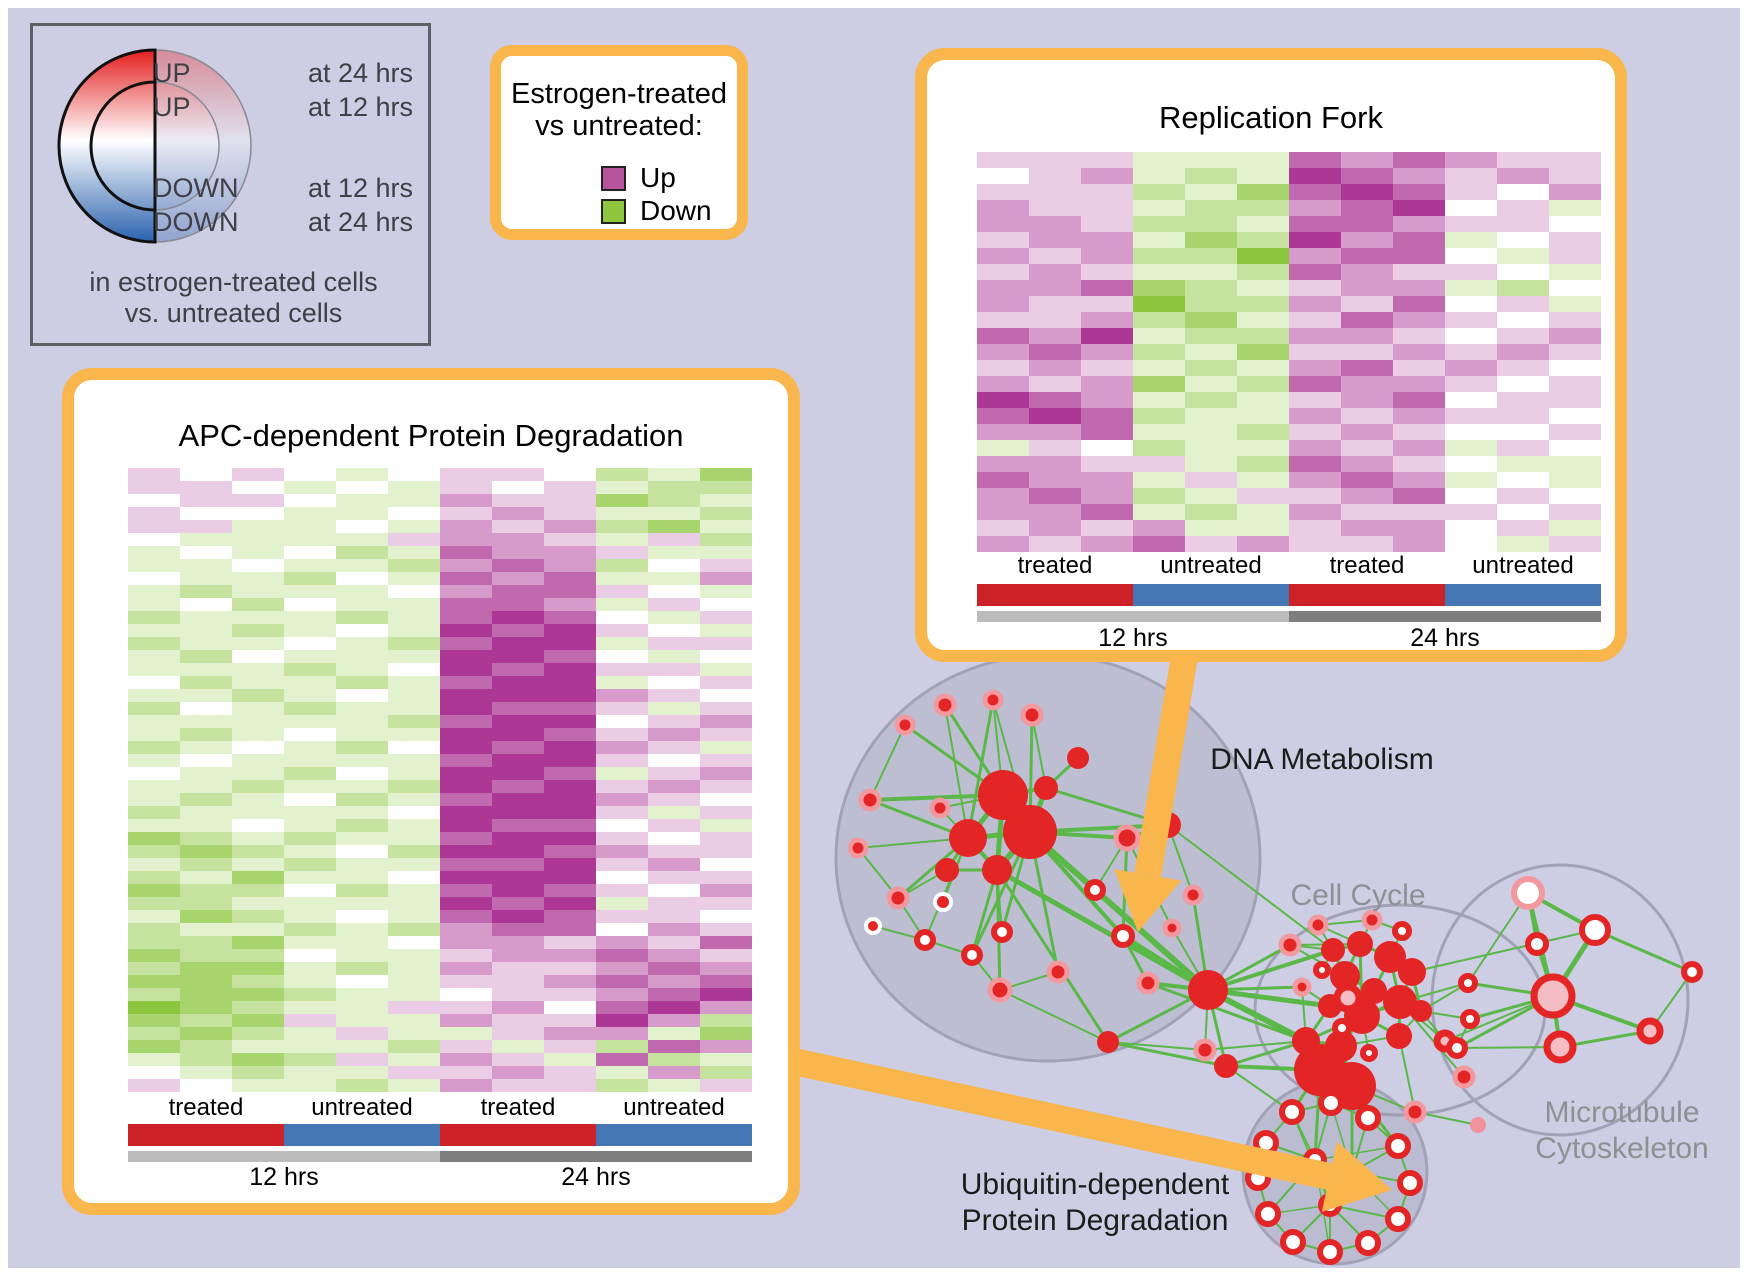  Describe the element at coordinates (440, 1178) in the screenshot. I see `apc-hour-labels: 12 hrs 24 hrs` at that location.